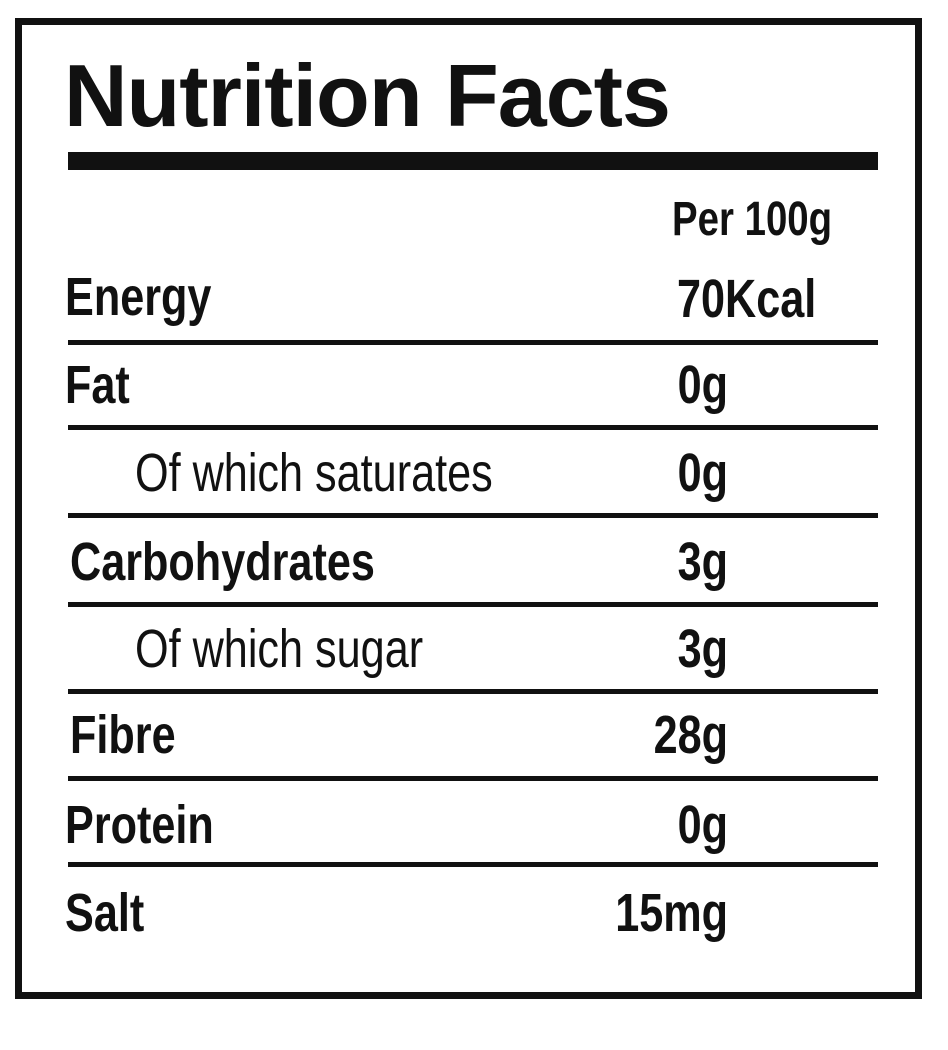 The image size is (948, 1050). Describe the element at coordinates (702, 649) in the screenshot. I see `row-value-sugar: 3g` at that location.